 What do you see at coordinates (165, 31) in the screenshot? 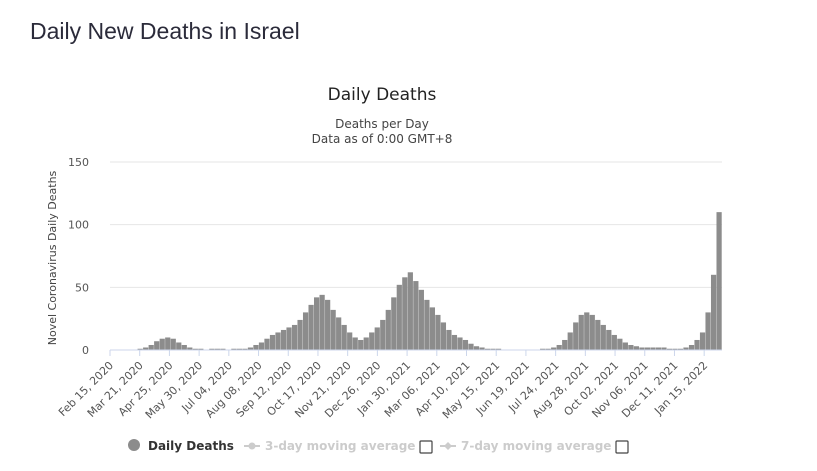
I see `page-title: Daily New Deaths in Israel` at bounding box center [165, 31].